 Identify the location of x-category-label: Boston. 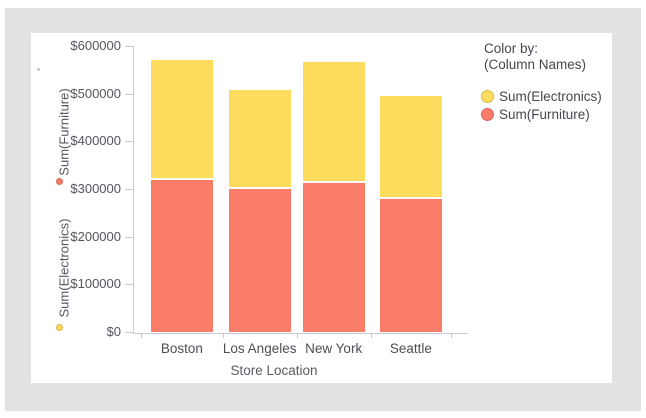
(181, 348).